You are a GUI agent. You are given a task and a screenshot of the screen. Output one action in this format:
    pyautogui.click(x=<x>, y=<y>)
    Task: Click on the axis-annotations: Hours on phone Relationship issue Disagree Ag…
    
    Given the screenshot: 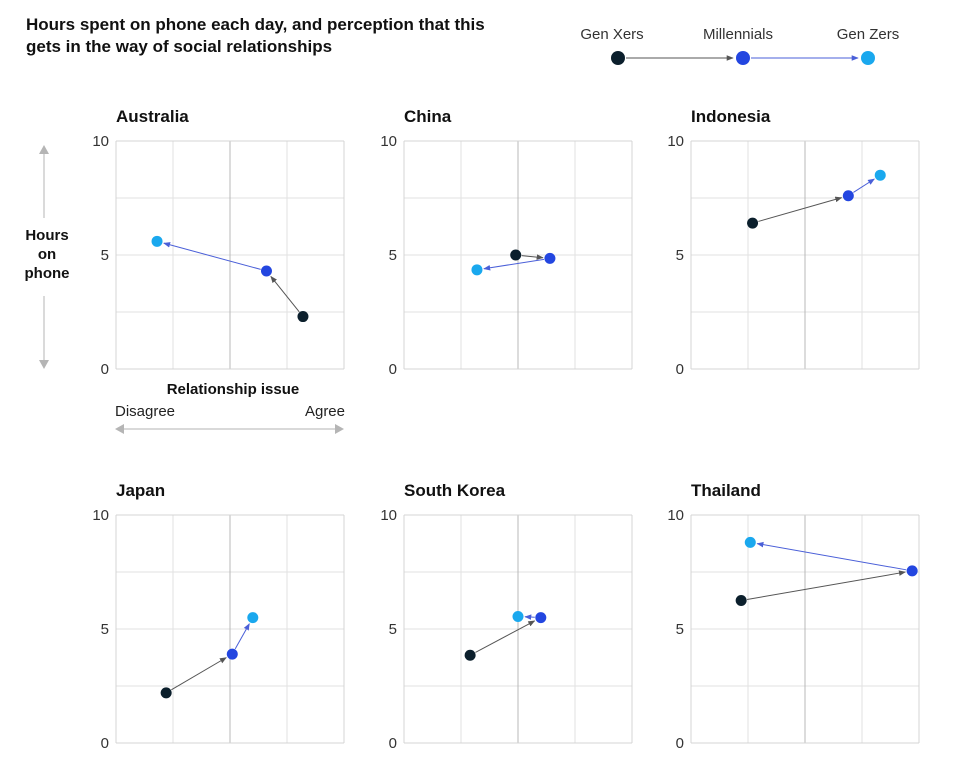 What is the action you would take?
    pyautogui.click(x=185, y=289)
    